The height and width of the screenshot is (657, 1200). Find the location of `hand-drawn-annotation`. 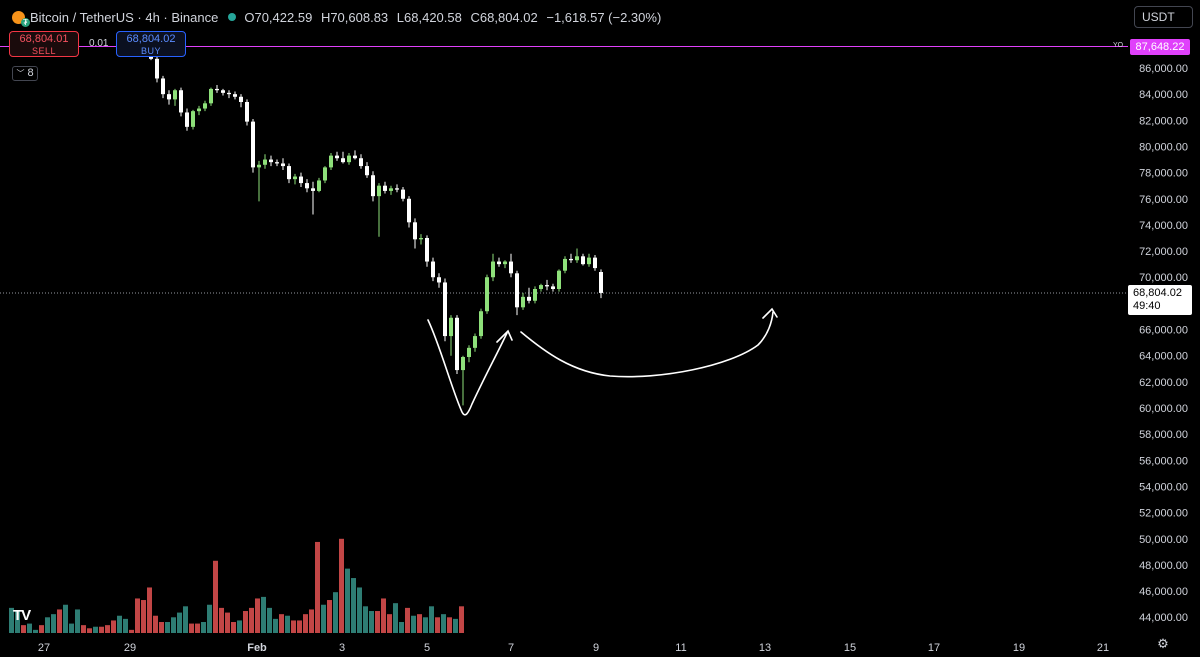

hand-drawn-annotation is located at coordinates (602, 361).